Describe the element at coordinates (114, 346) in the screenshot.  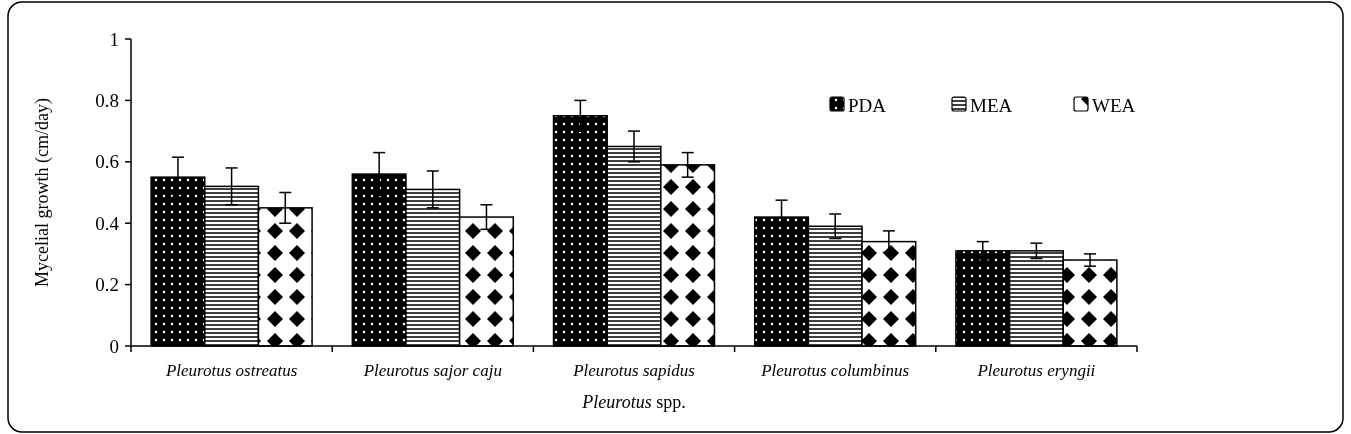
I see `y-tick-label: 0` at that location.